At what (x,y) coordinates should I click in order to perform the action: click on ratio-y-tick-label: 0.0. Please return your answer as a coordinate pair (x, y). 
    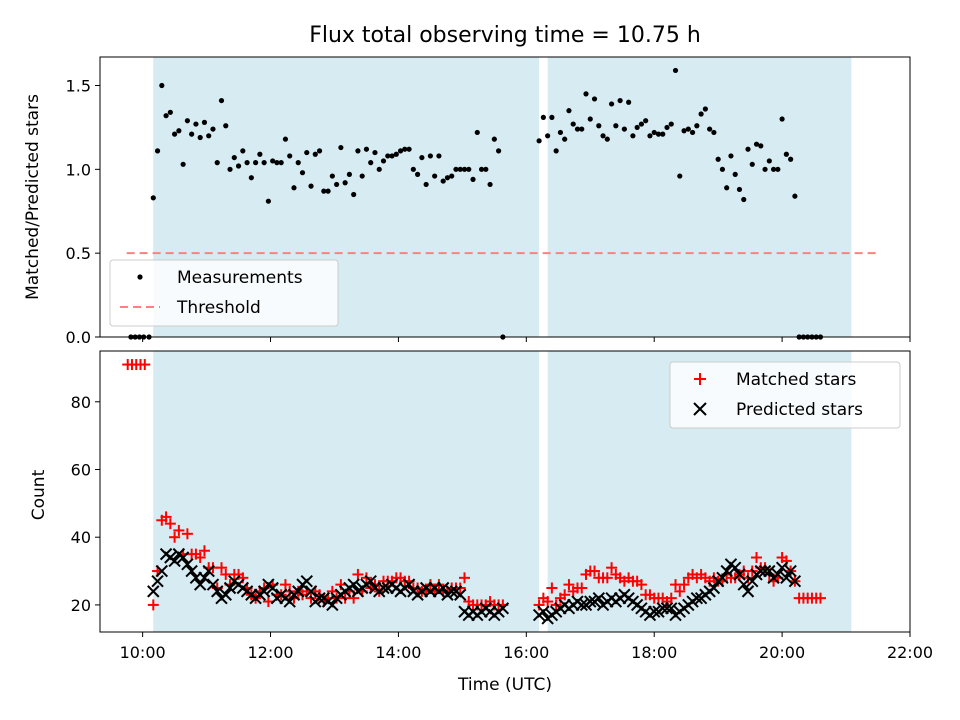
    Looking at the image, I should click on (78, 337).